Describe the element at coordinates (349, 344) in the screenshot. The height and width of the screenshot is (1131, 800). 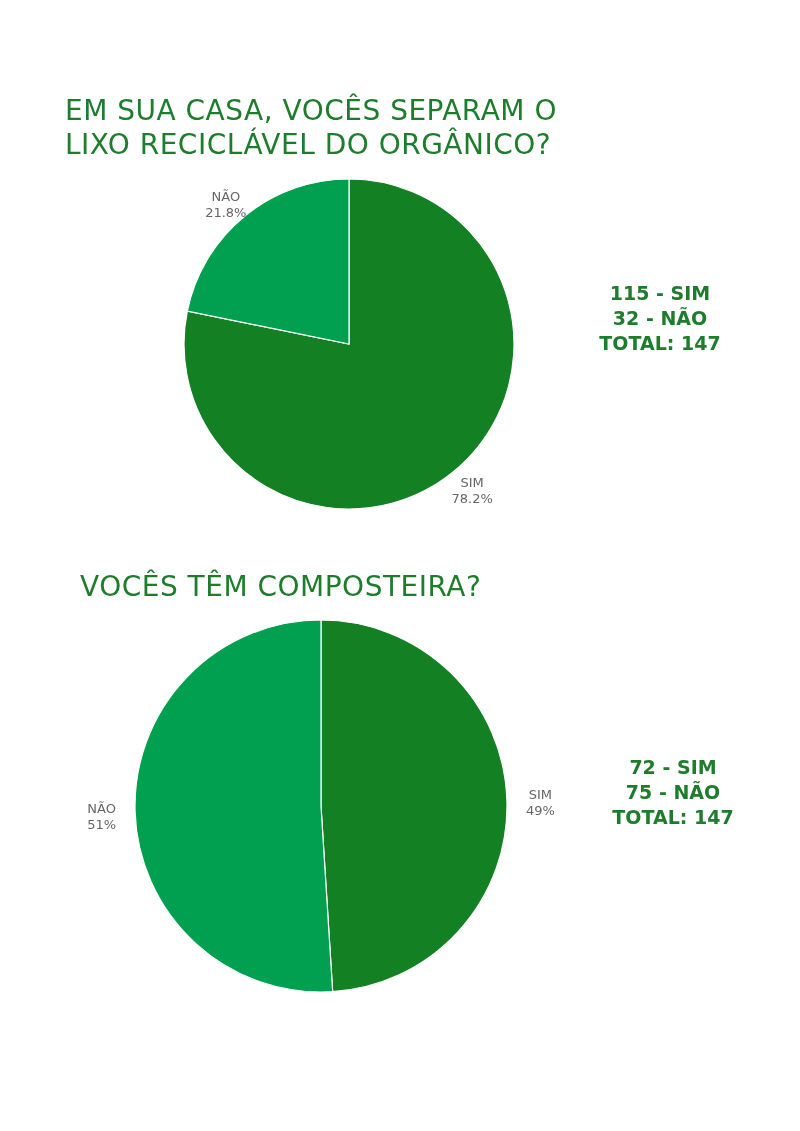
I see `pie-slice` at that location.